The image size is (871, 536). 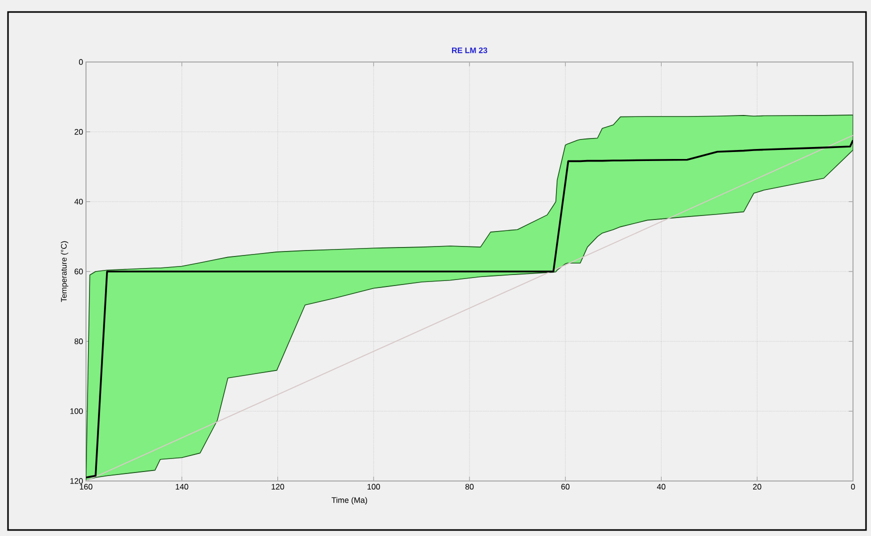 I want to click on x-tick-label: 140, so click(x=182, y=487).